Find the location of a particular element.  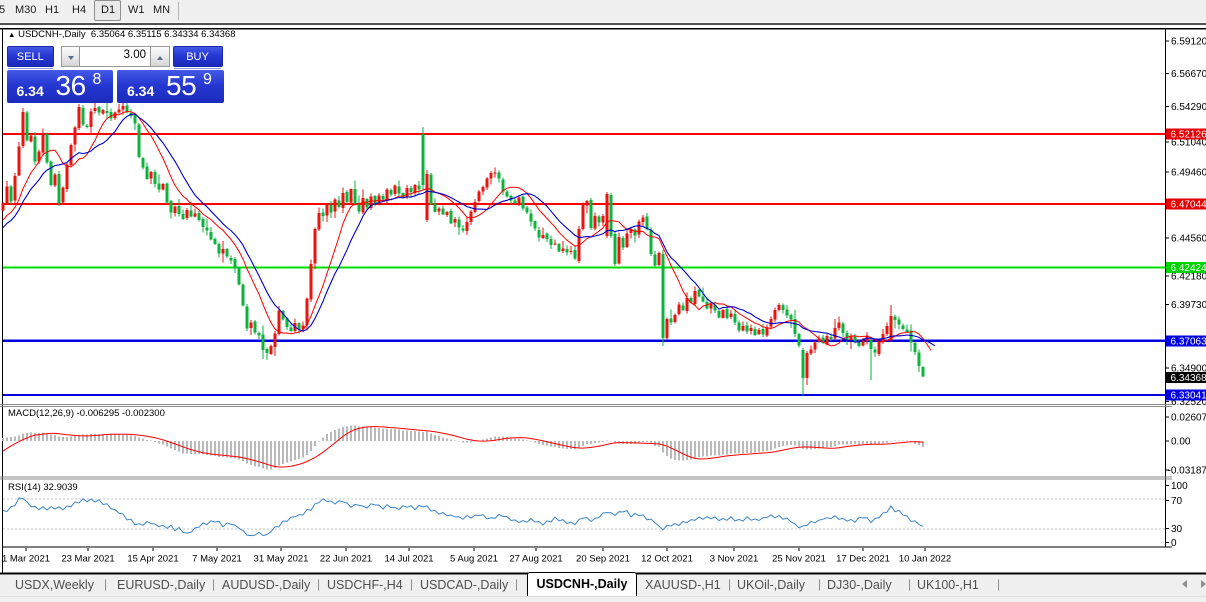

svg-text: 6.56670 is located at coordinates (1188, 74).